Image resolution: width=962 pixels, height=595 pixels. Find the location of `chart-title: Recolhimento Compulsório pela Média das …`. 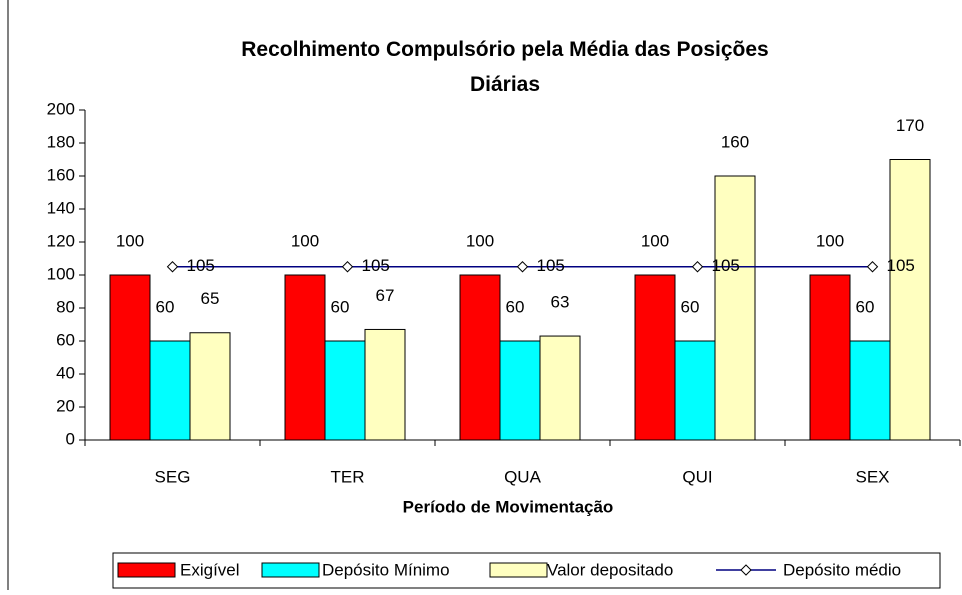

chart-title: Recolhimento Compulsório pela Média das … is located at coordinates (504, 67).